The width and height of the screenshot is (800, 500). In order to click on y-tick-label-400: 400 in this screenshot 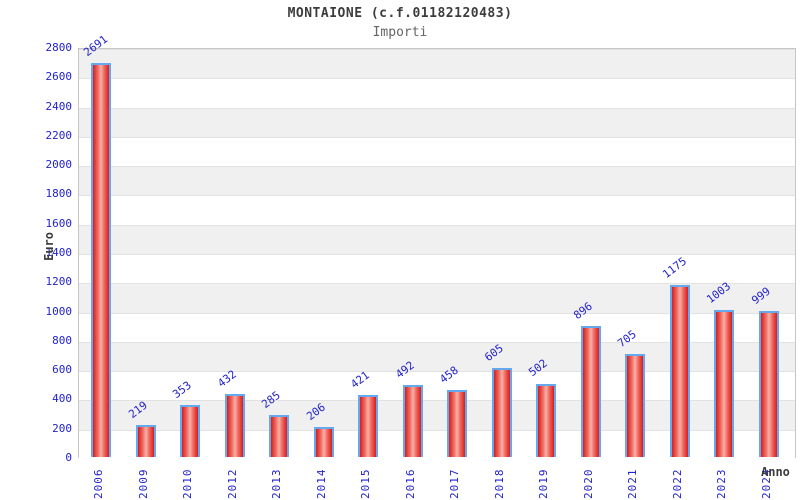, I will do `click(62, 399)`.